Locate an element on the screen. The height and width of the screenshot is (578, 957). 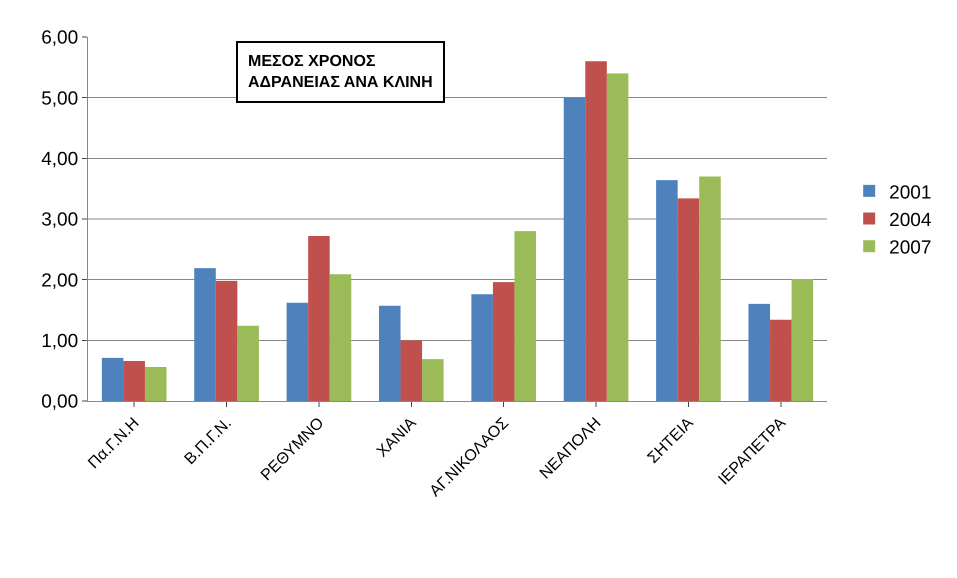
y-tick-label: 2,00 is located at coordinates (59, 281).